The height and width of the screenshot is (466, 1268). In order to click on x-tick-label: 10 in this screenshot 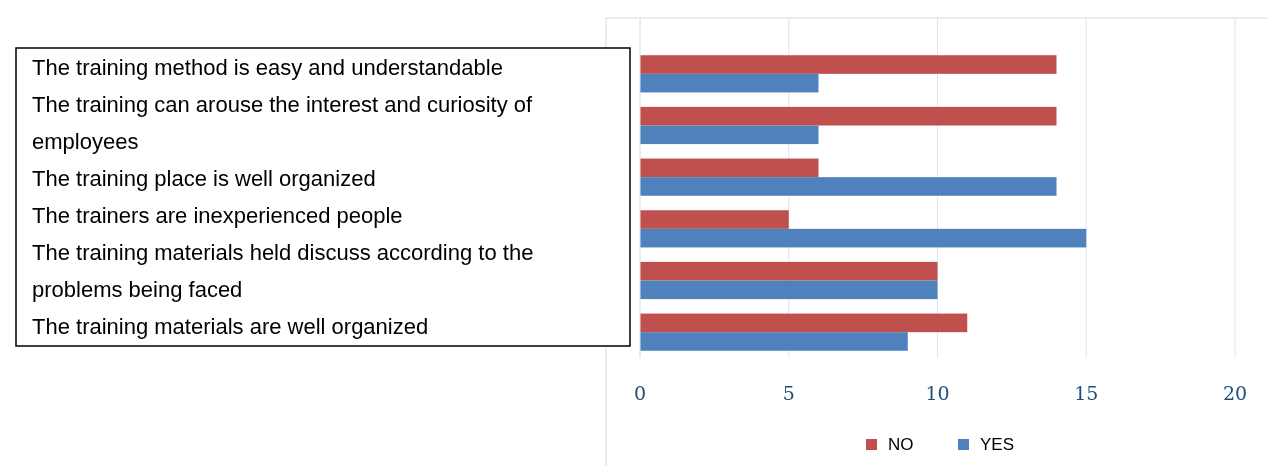, I will do `click(937, 393)`.